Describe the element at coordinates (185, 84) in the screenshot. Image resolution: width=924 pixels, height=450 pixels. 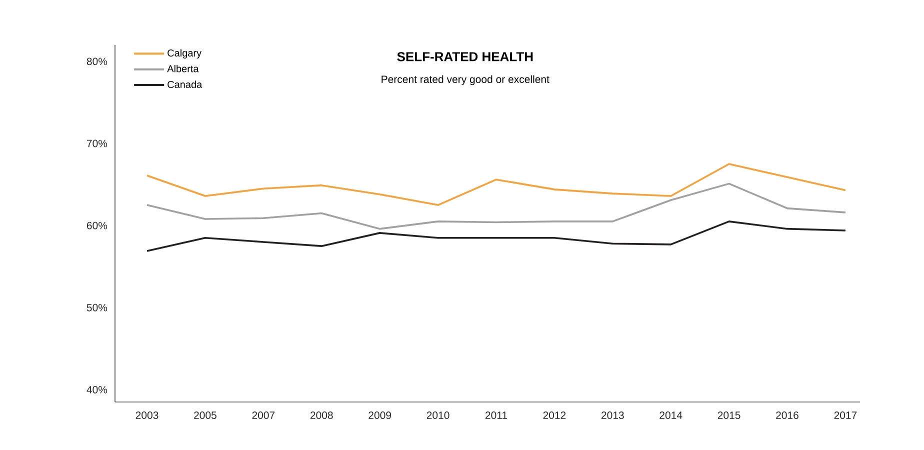
I see `legend-label: Canada` at that location.